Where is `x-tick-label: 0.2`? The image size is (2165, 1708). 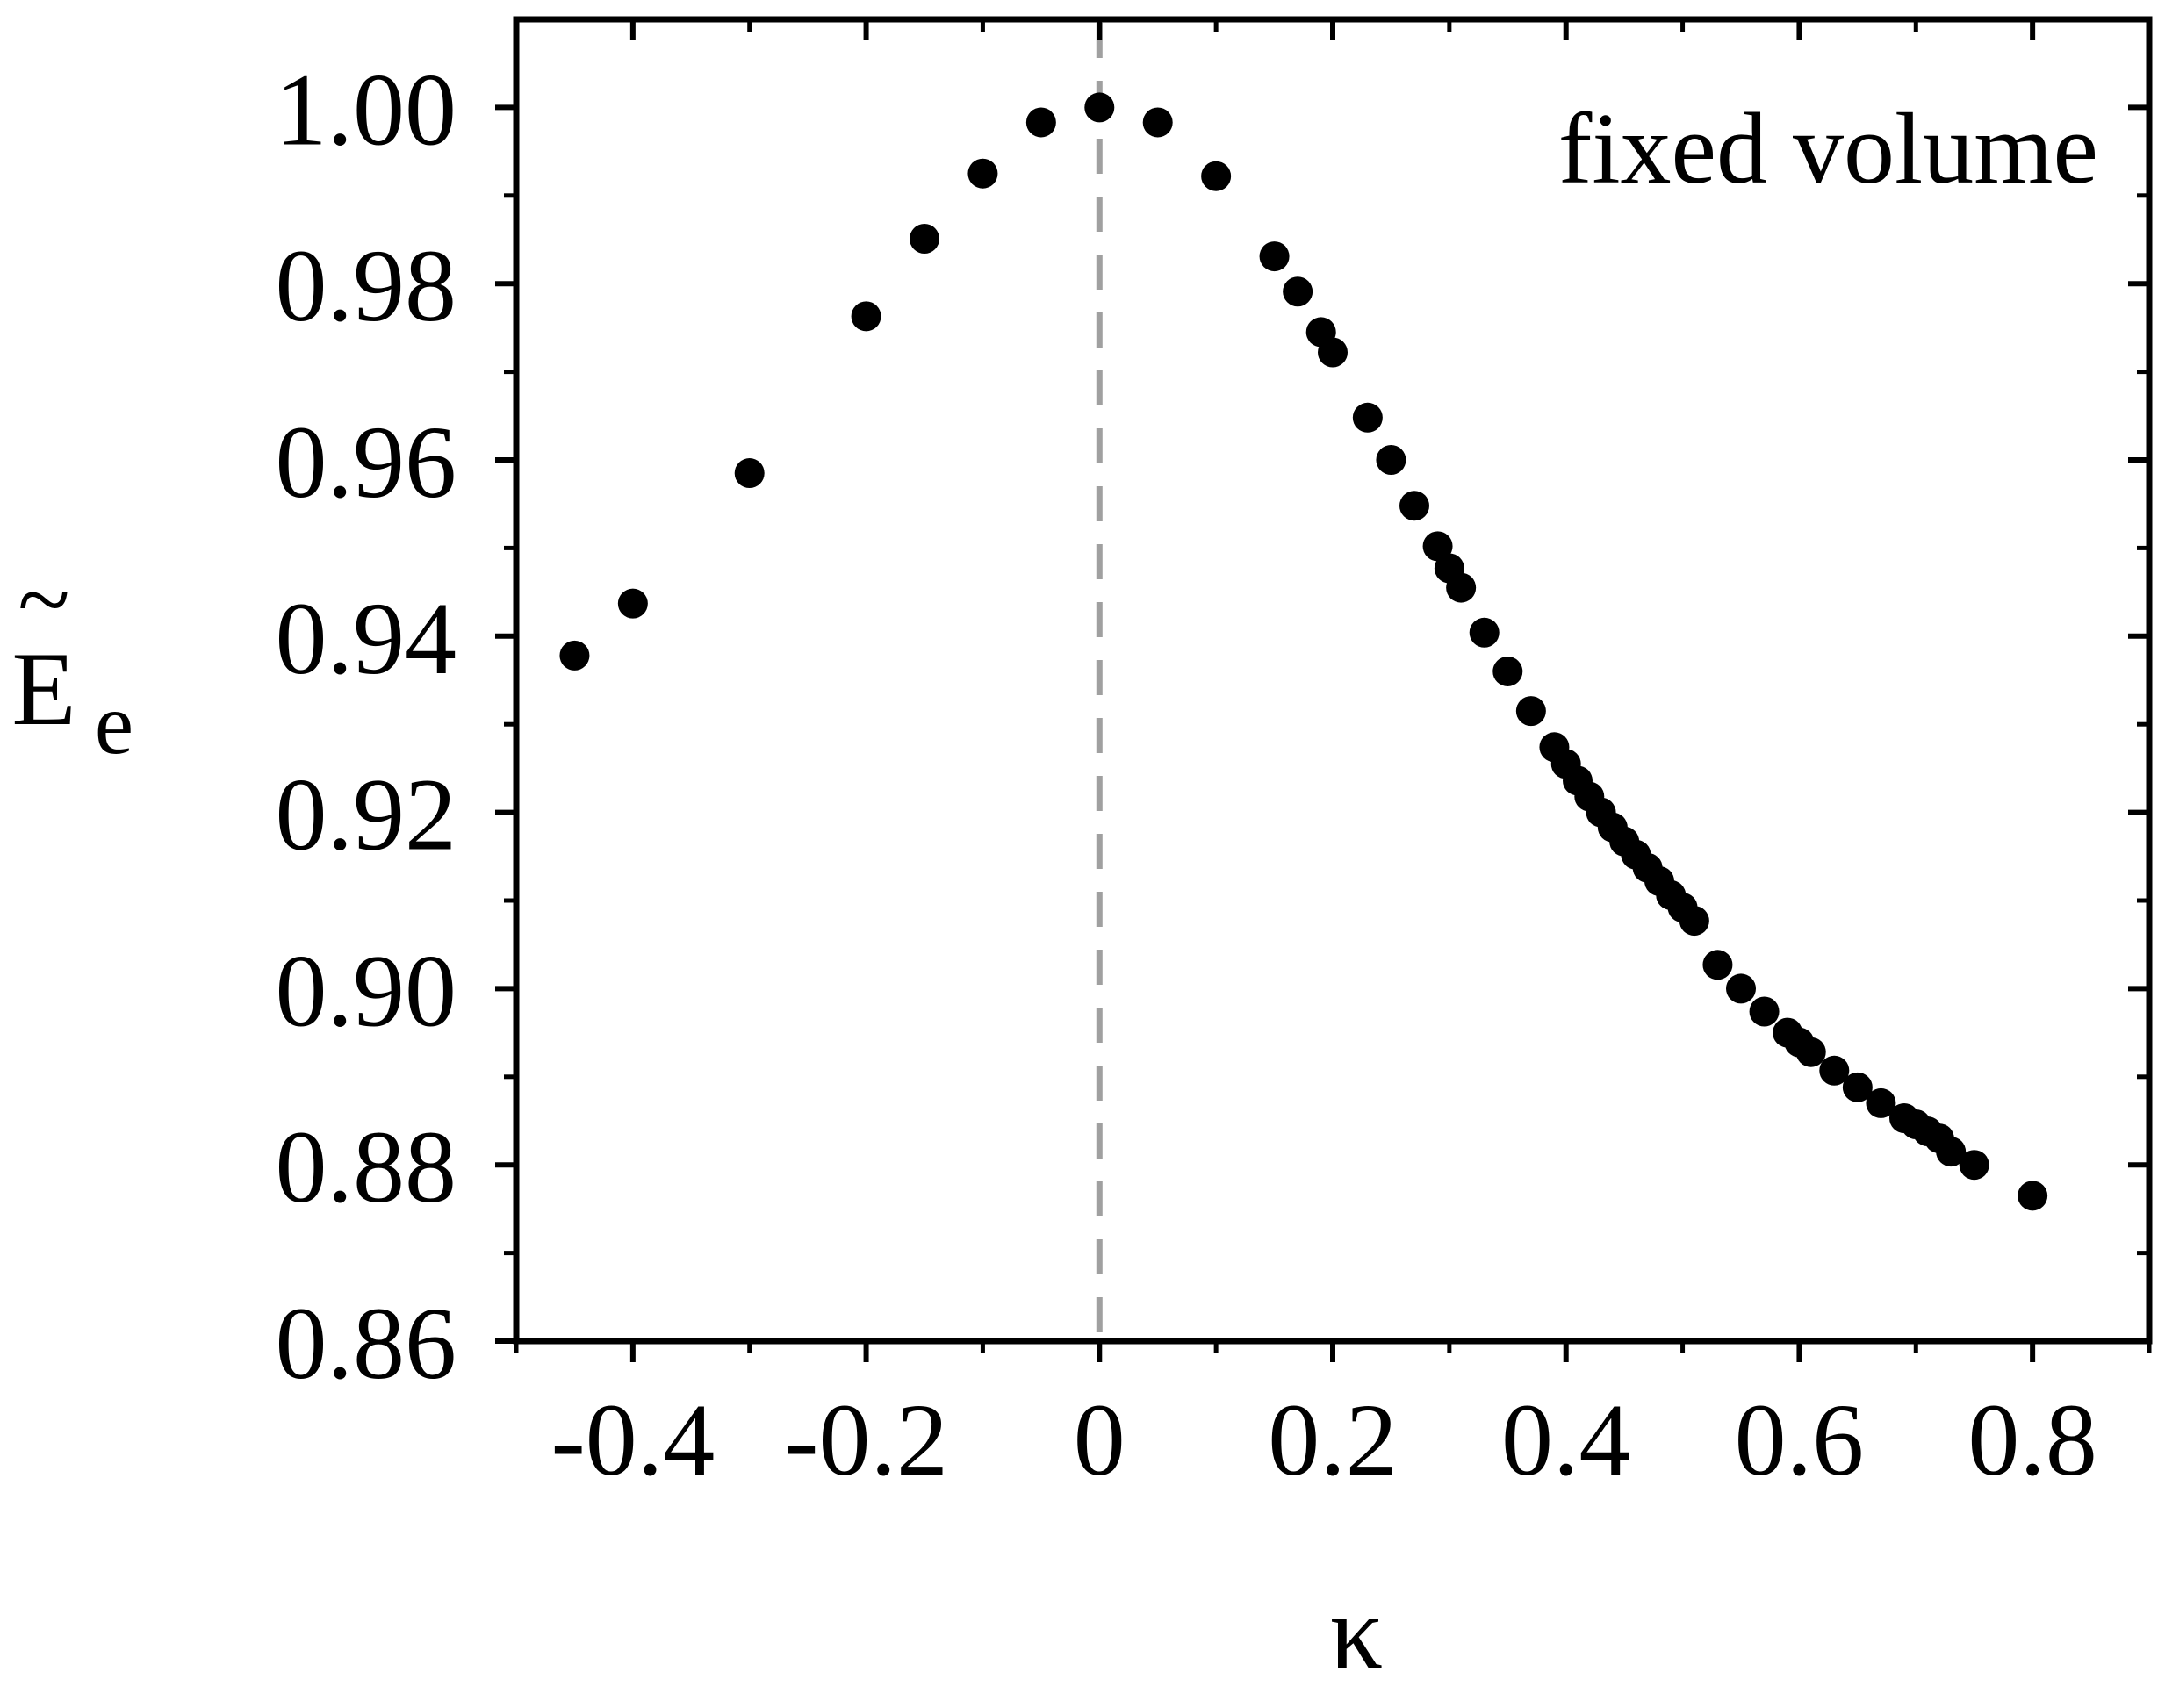 x-tick-label: 0.2 is located at coordinates (1333, 1439).